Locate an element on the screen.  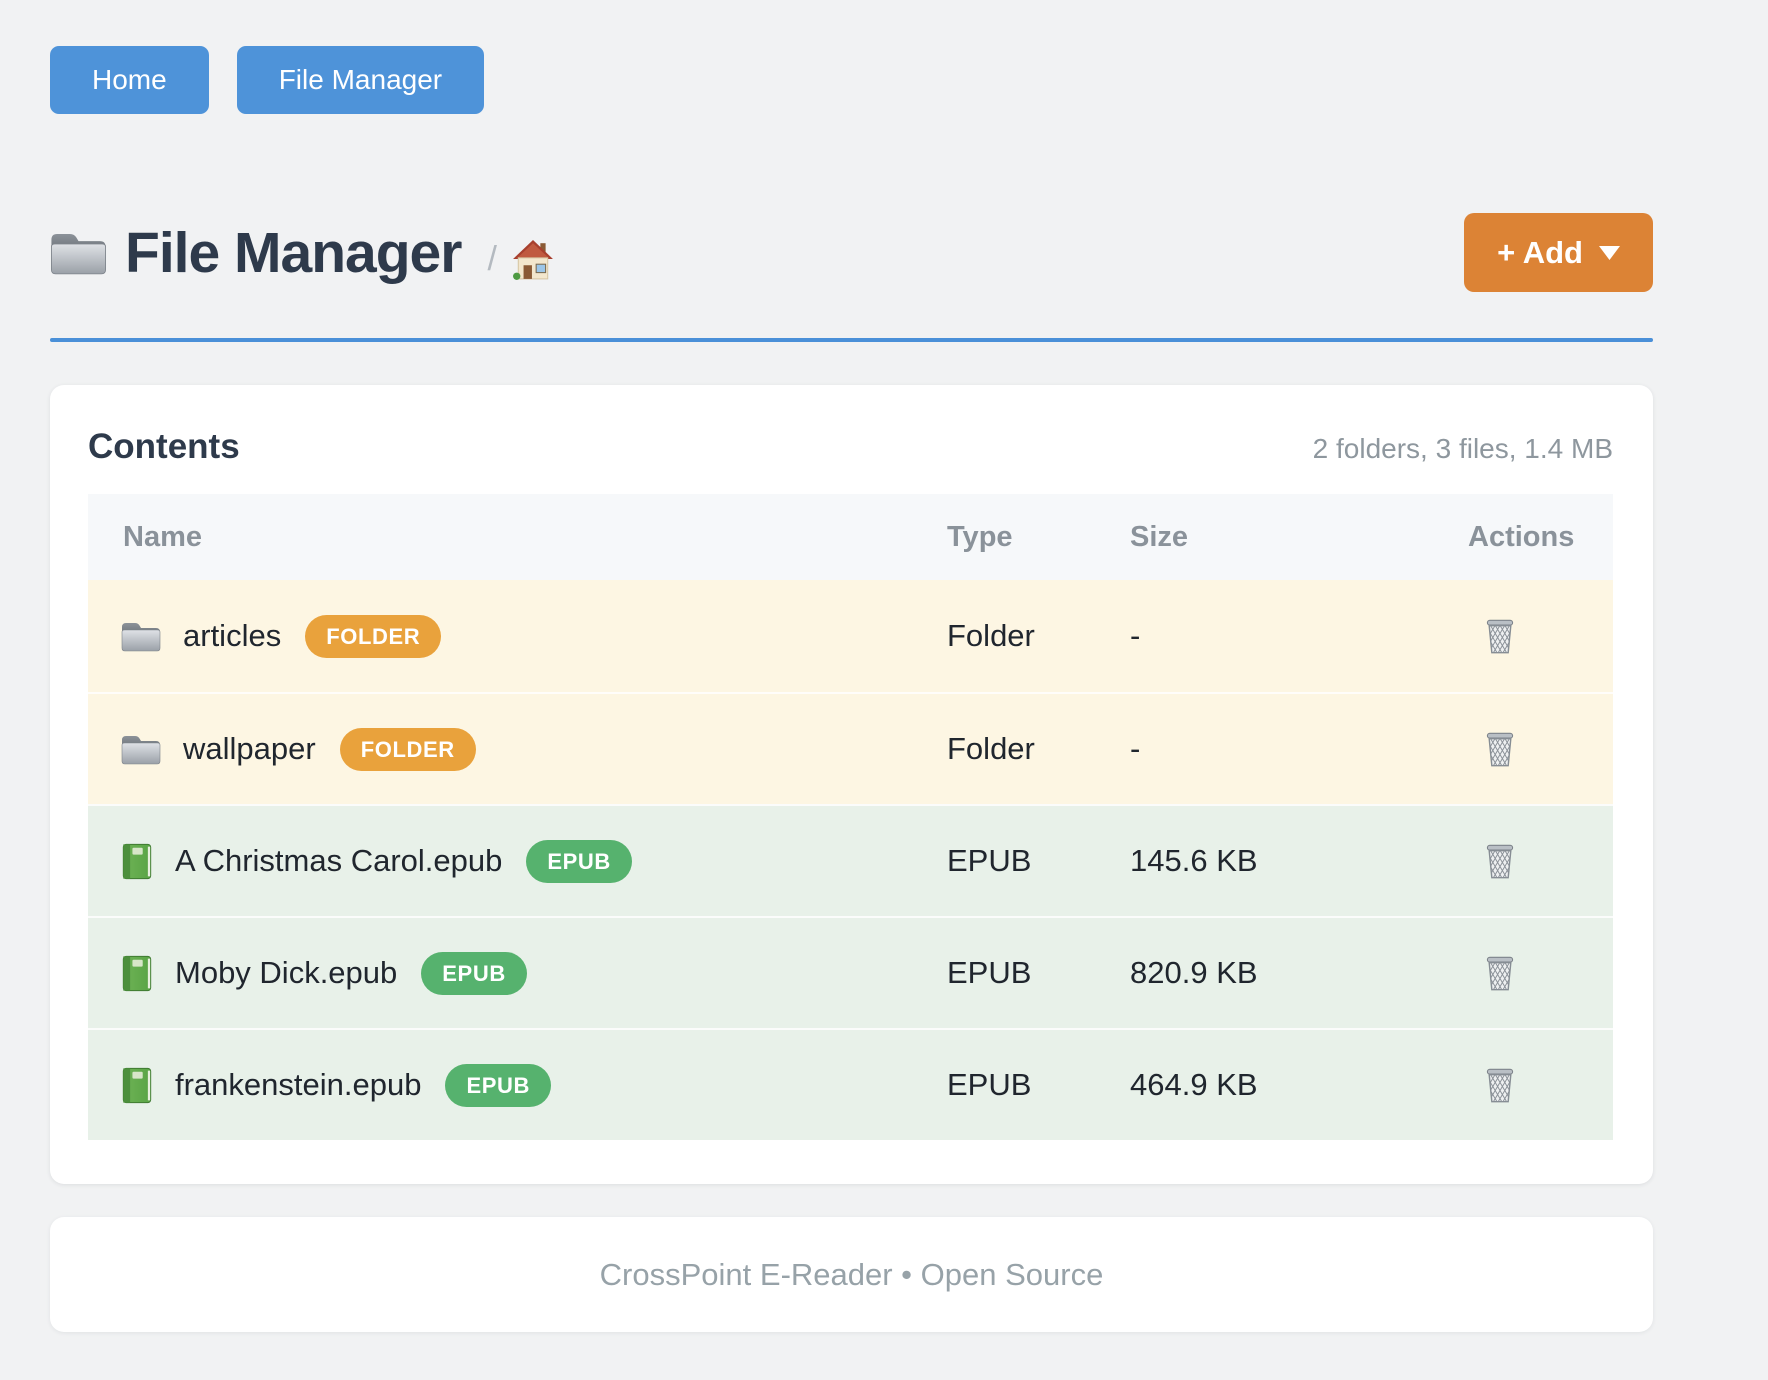
file-size: 145.6 KB is located at coordinates (1194, 860).